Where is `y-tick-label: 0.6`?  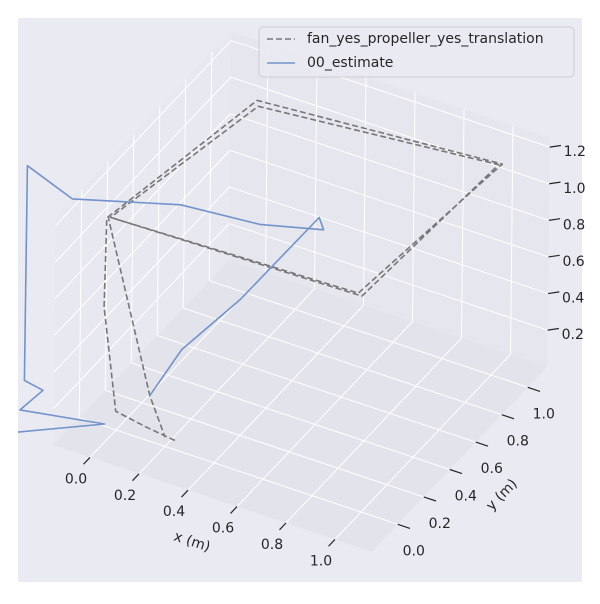 y-tick-label: 0.6 is located at coordinates (492, 469).